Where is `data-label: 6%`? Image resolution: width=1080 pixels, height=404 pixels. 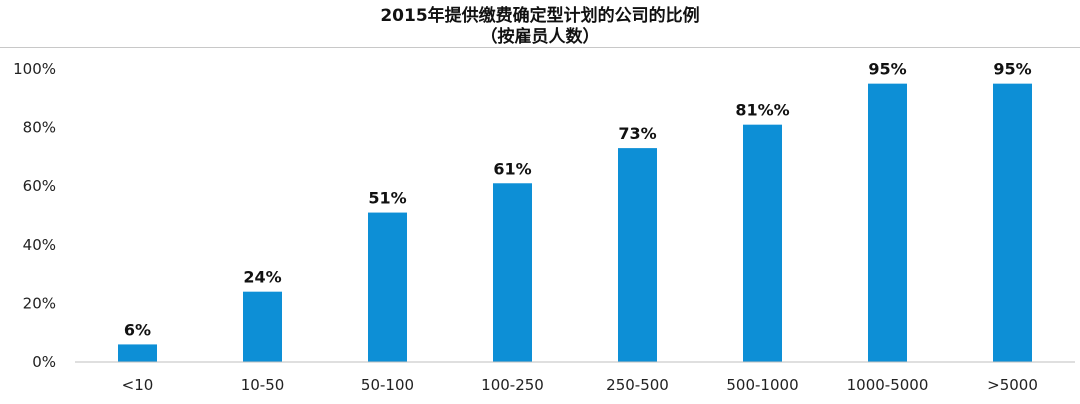
data-label: 6% is located at coordinates (137, 329).